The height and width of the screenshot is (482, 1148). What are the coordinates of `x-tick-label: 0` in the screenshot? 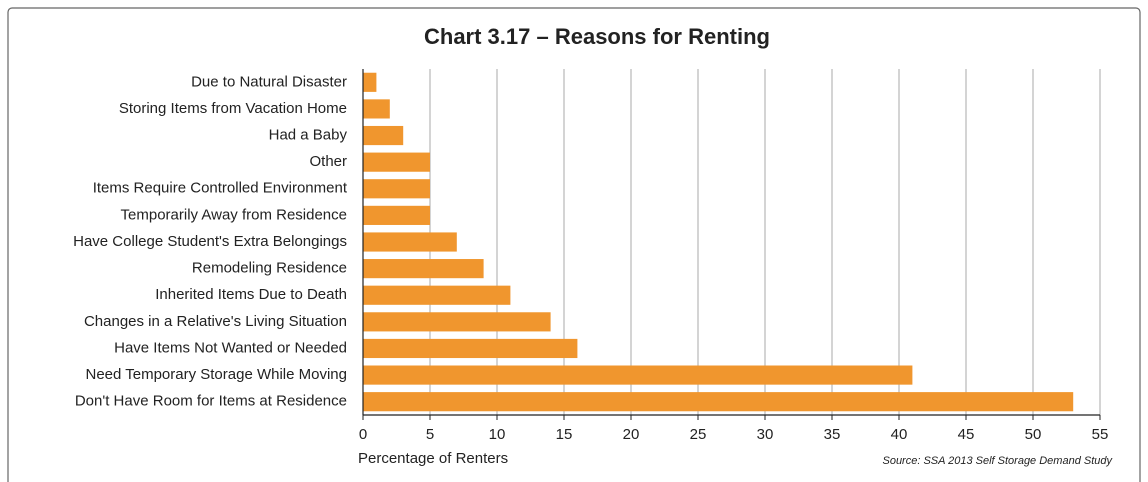 It's located at (363, 434).